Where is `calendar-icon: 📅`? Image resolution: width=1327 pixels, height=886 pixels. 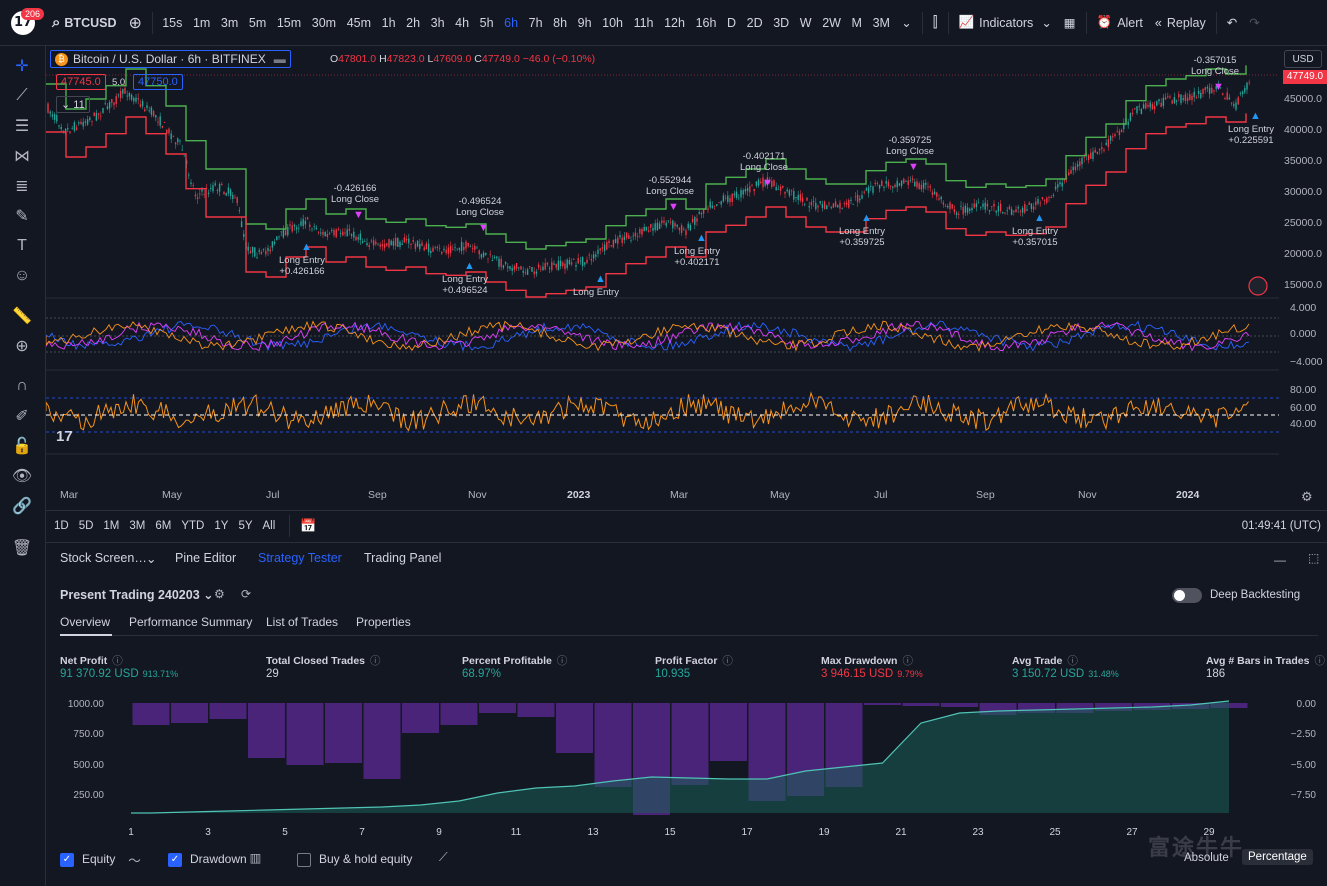
calendar-icon: 📅 is located at coordinates (308, 525).